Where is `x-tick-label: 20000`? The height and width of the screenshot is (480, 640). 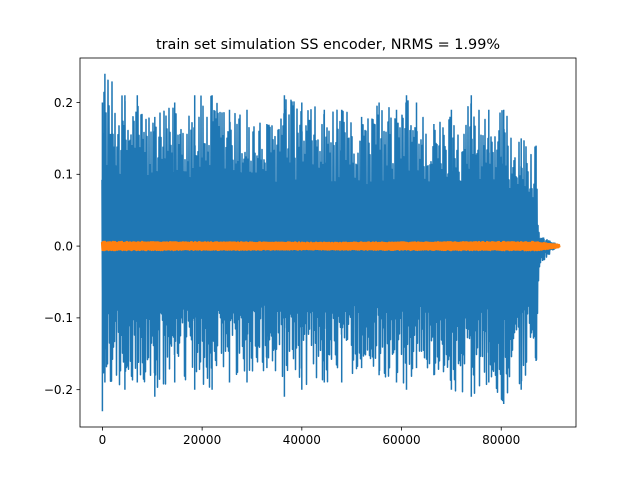
x-tick-label: 20000 is located at coordinates (202, 440).